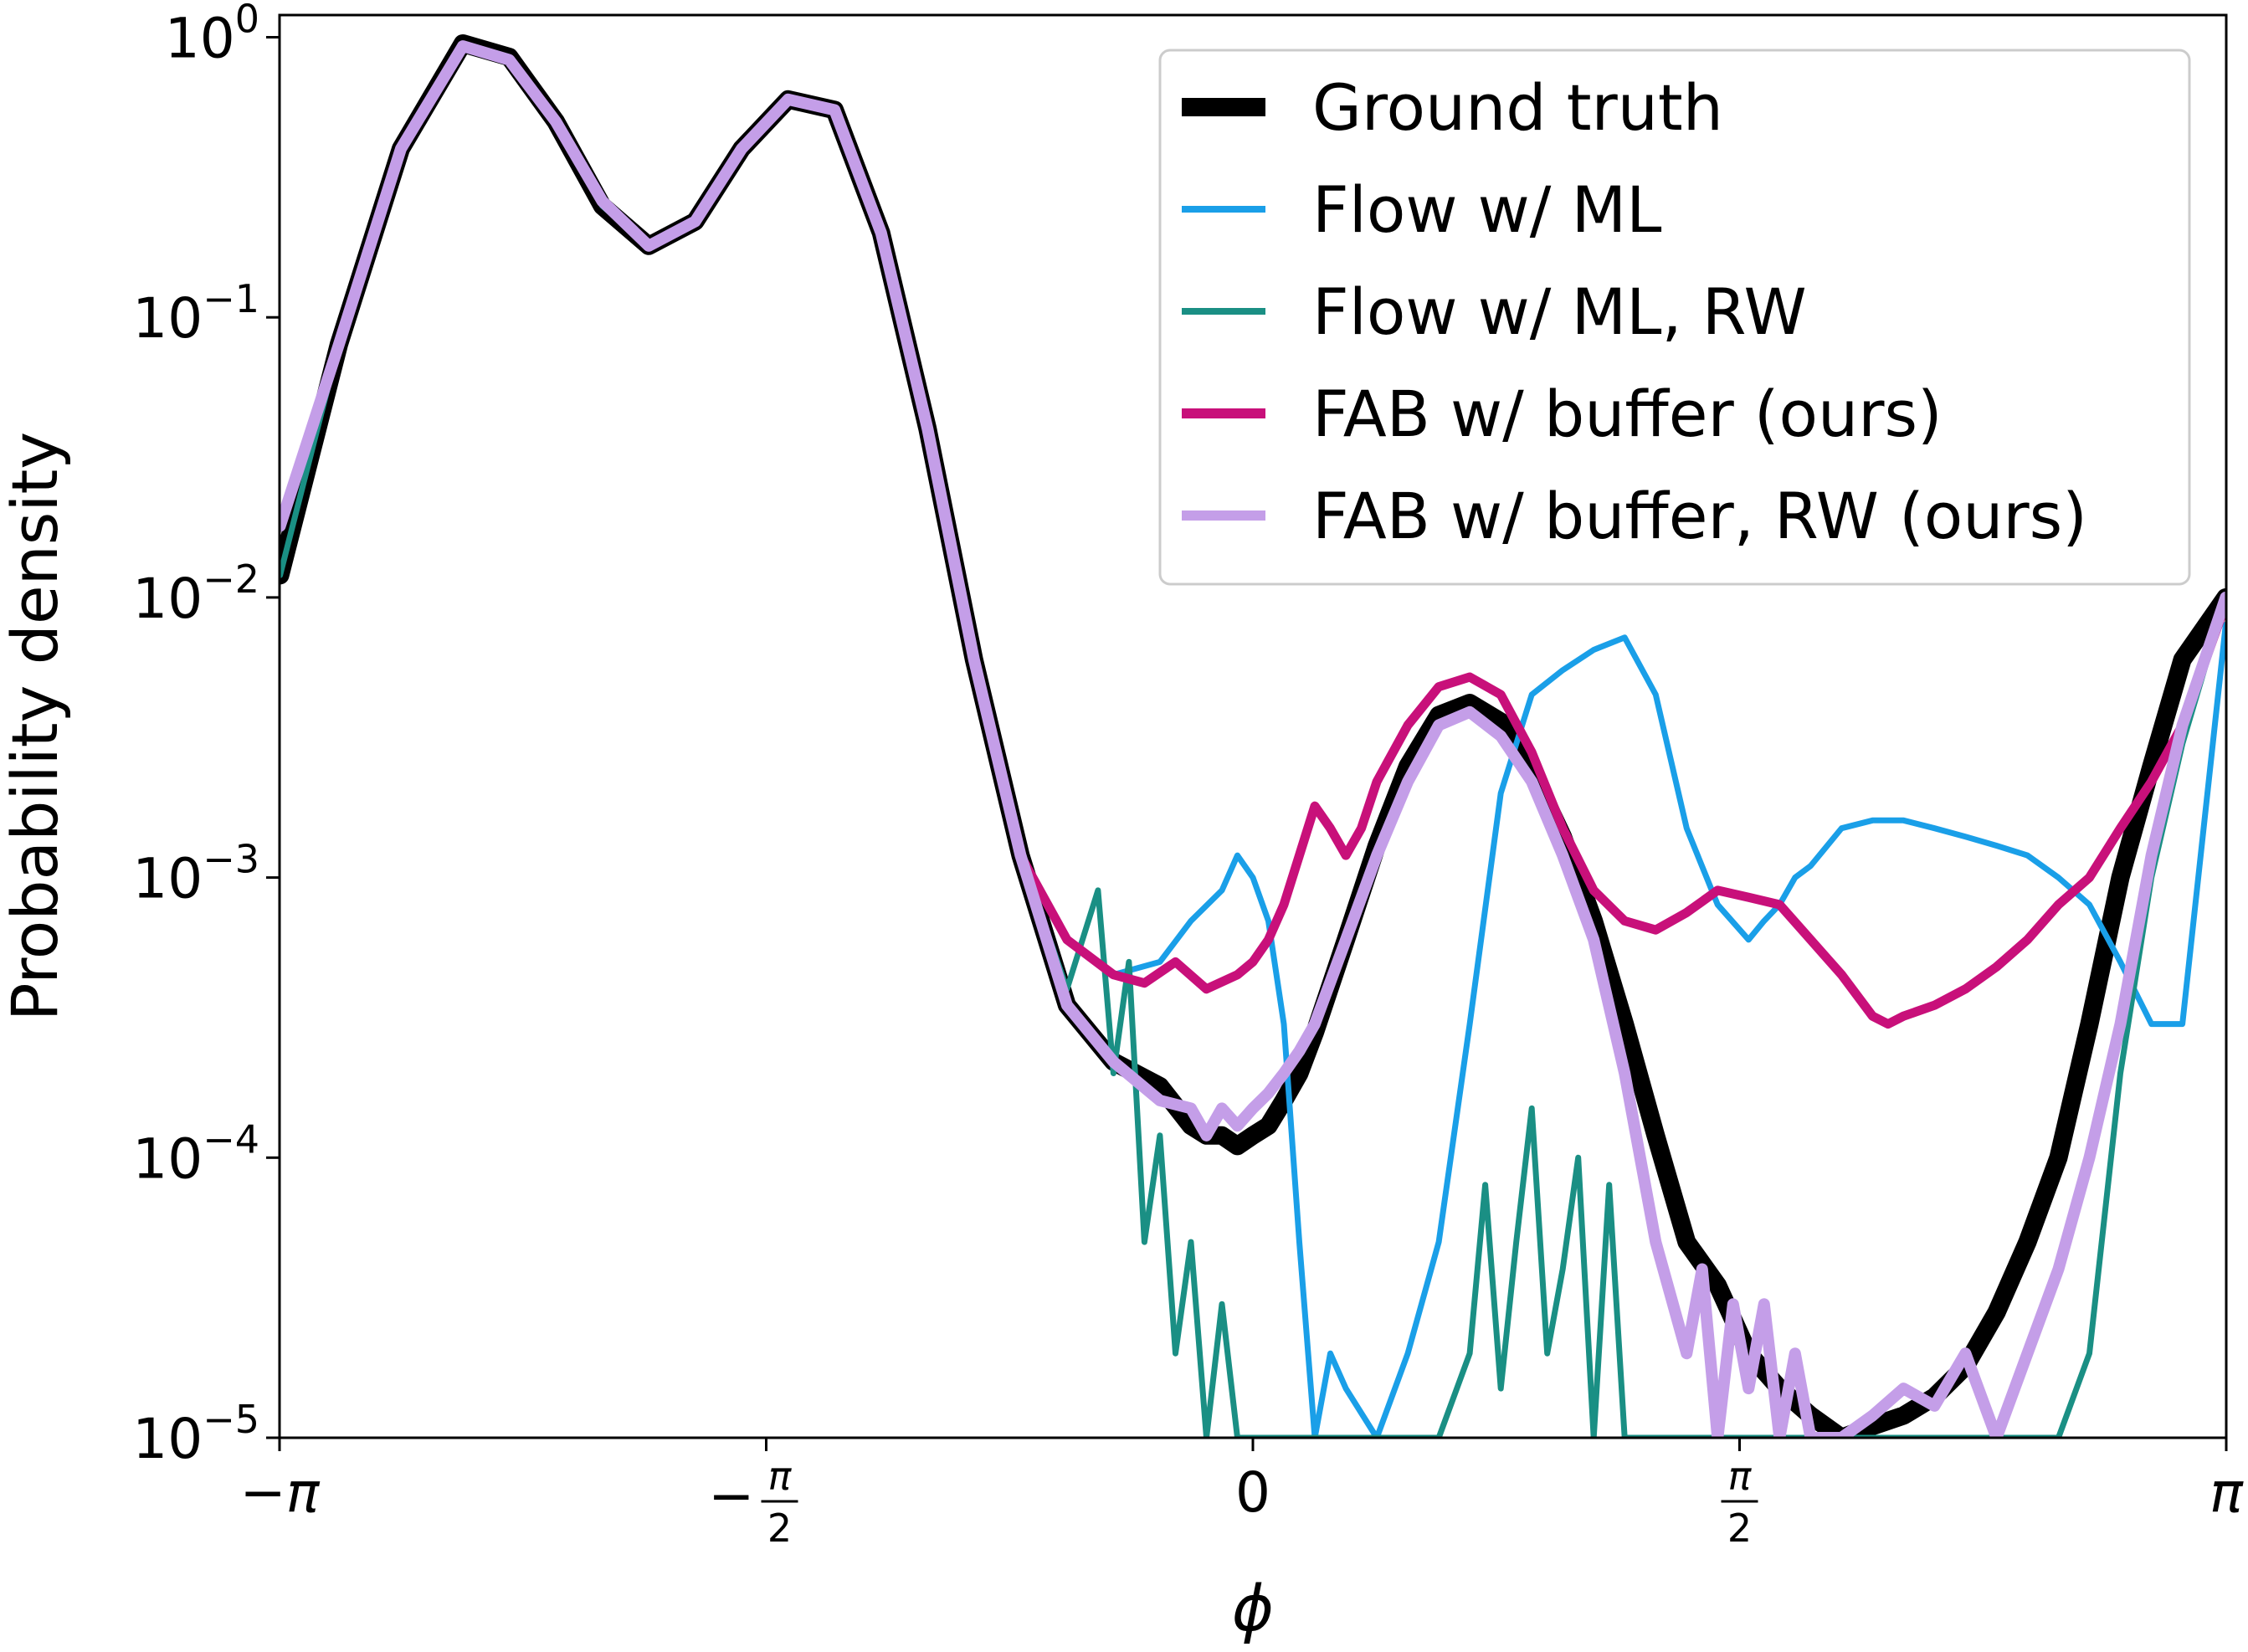 Image resolution: width=2248 pixels, height=1652 pixels. Describe the element at coordinates (2227, 1492) in the screenshot. I see `x-tick-label: π` at that location.